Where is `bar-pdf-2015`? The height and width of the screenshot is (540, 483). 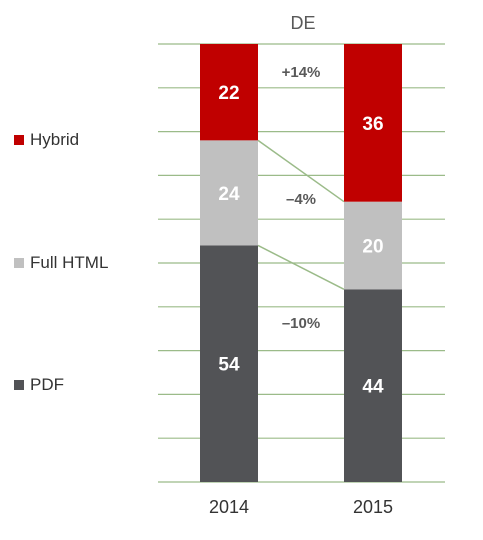
bar-pdf-2015 is located at coordinates (373, 385).